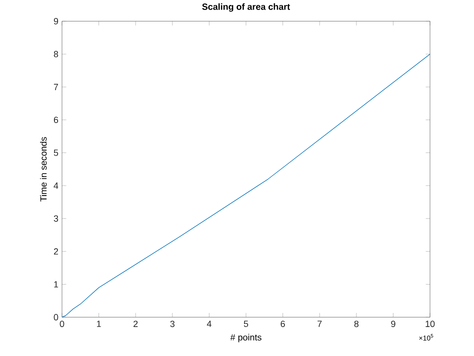 The height and width of the screenshot is (356, 474). What do you see at coordinates (56, 185) in the screenshot?
I see `y-tick-label: 4` at bounding box center [56, 185].